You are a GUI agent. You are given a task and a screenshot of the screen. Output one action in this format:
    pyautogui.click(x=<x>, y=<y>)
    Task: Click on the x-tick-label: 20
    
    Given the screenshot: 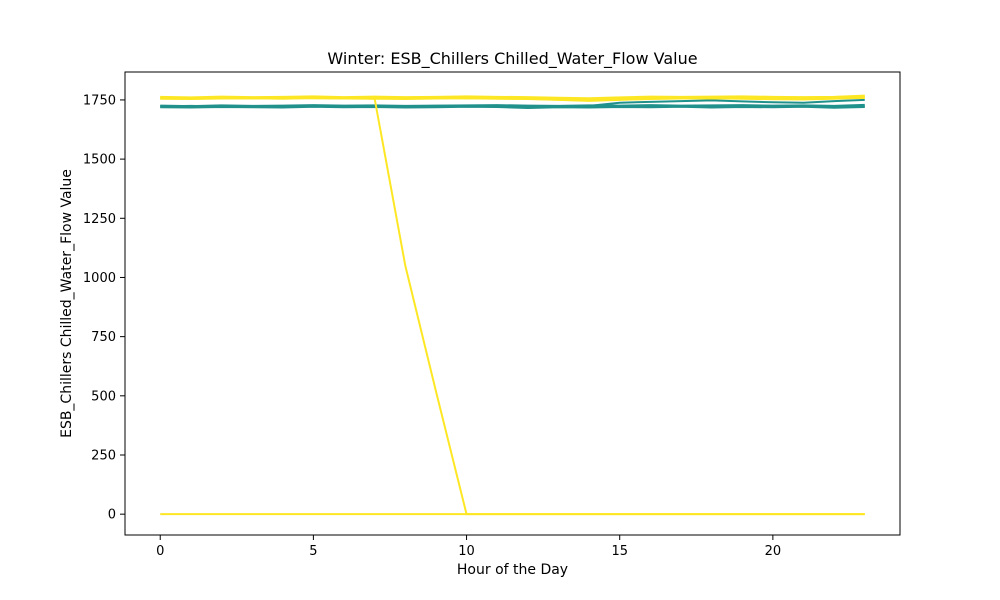 What is the action you would take?
    pyautogui.click(x=773, y=551)
    